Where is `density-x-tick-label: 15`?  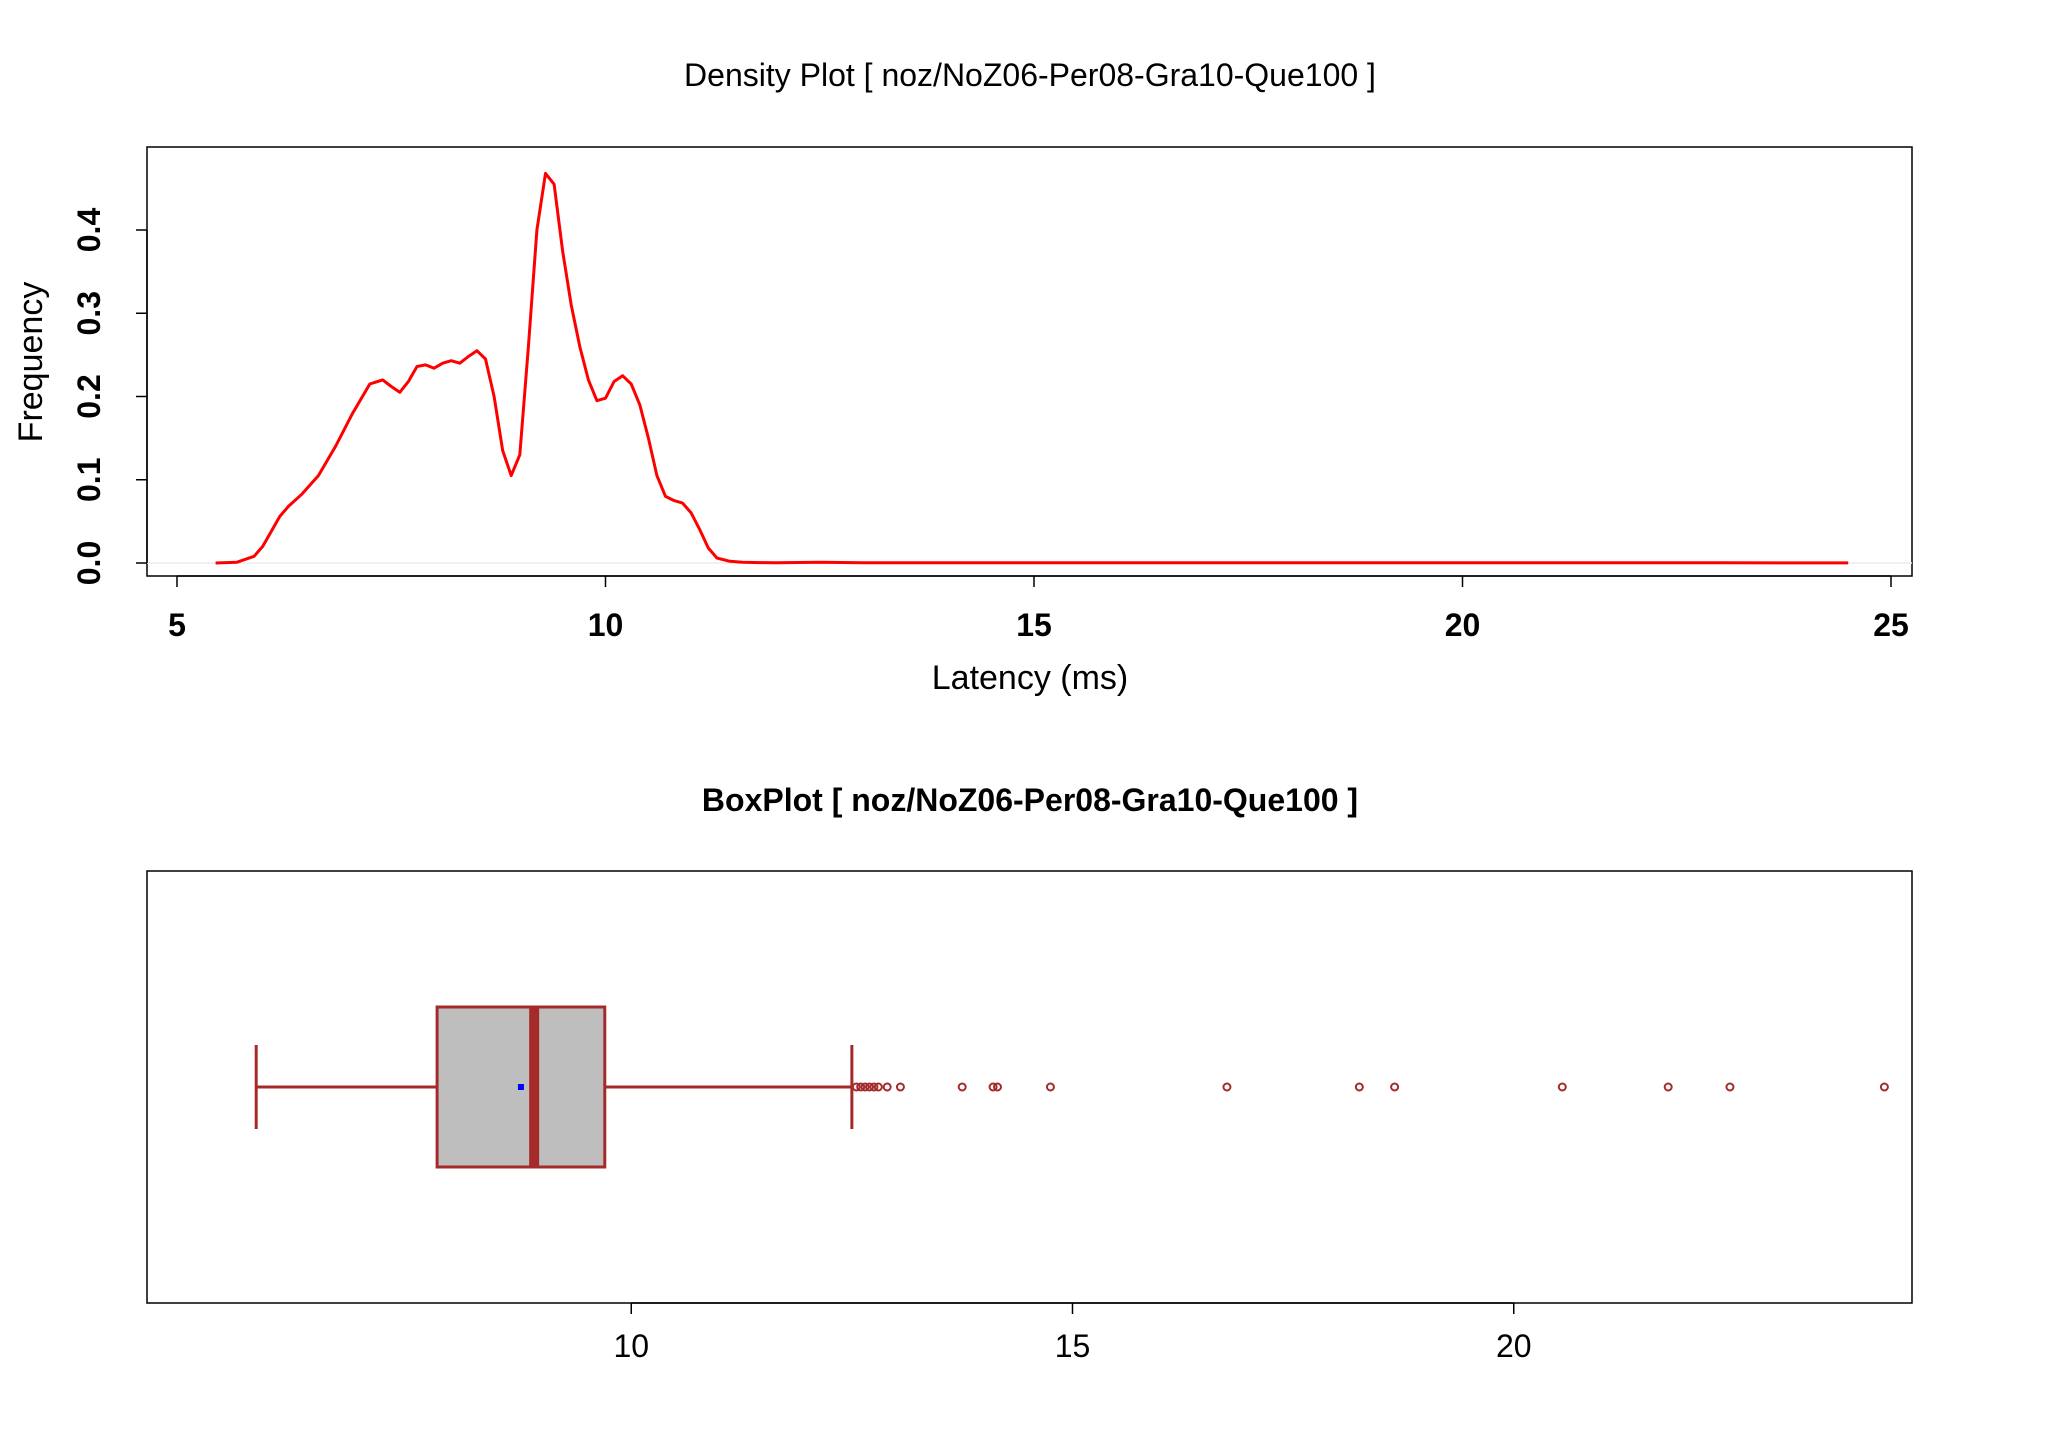 density-x-tick-label: 15 is located at coordinates (1034, 625).